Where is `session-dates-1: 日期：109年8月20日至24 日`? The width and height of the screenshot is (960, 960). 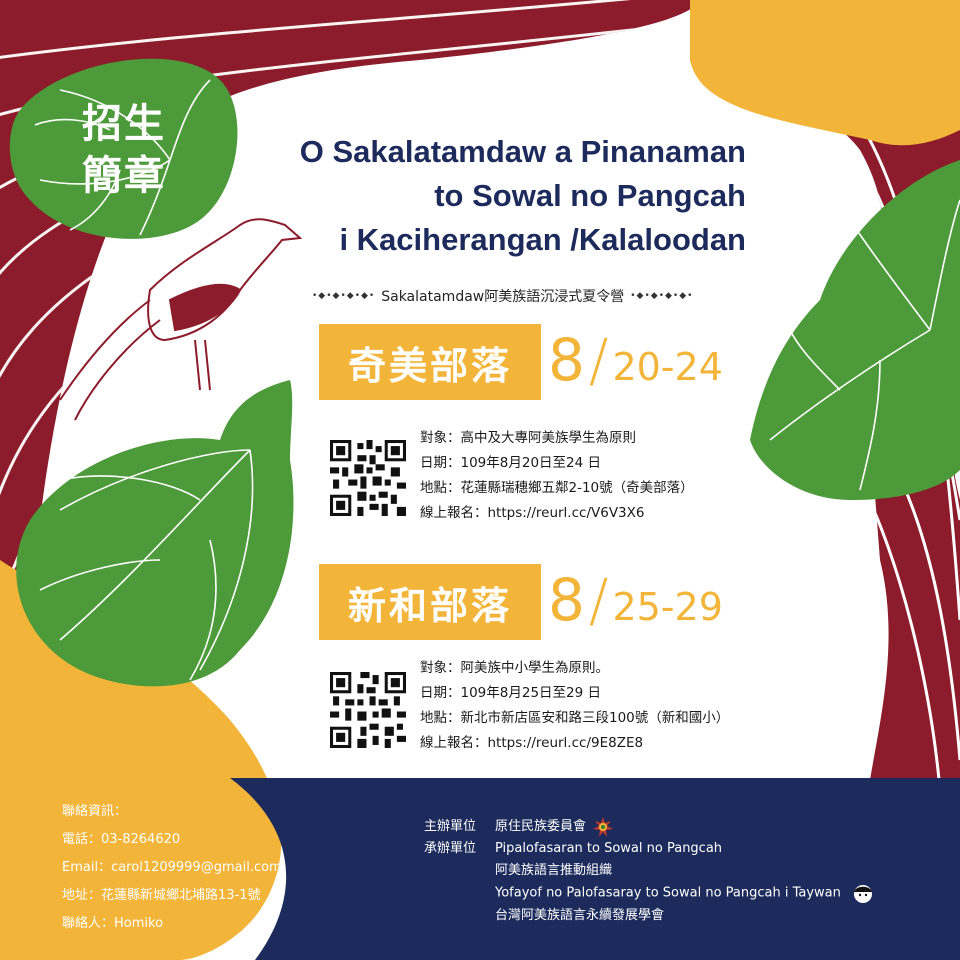
session-dates-1: 日期：109年8月20日至24 日 is located at coordinates (511, 463).